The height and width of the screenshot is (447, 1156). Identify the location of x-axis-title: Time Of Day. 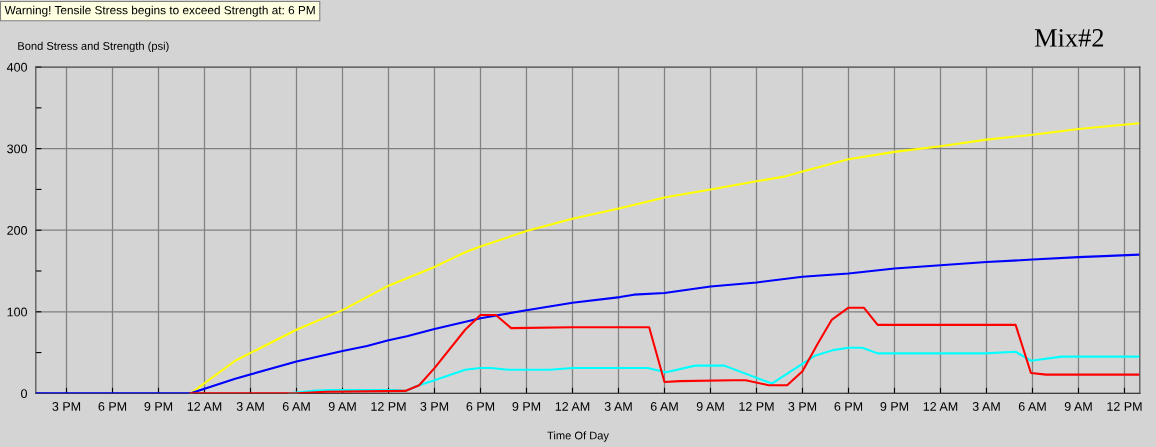
(578, 436).